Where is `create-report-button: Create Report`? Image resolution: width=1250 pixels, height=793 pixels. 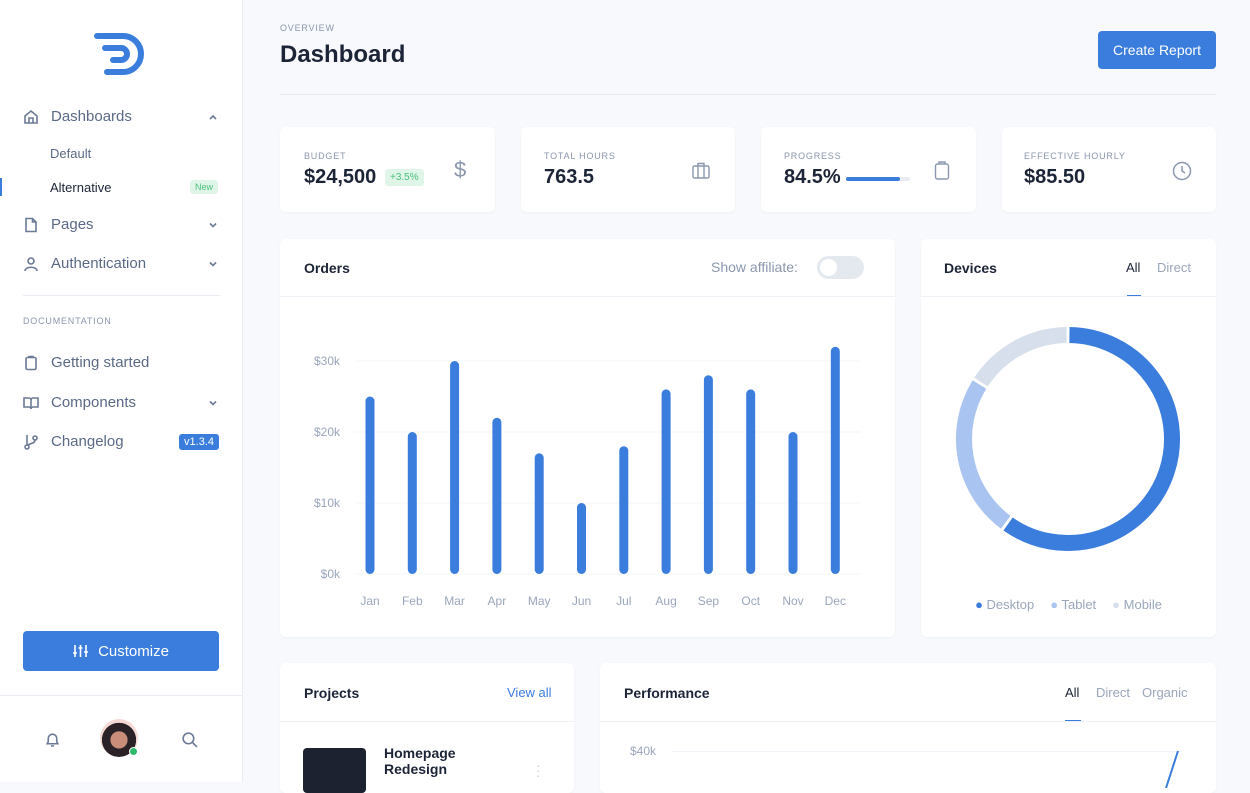 create-report-button: Create Report is located at coordinates (1157, 50).